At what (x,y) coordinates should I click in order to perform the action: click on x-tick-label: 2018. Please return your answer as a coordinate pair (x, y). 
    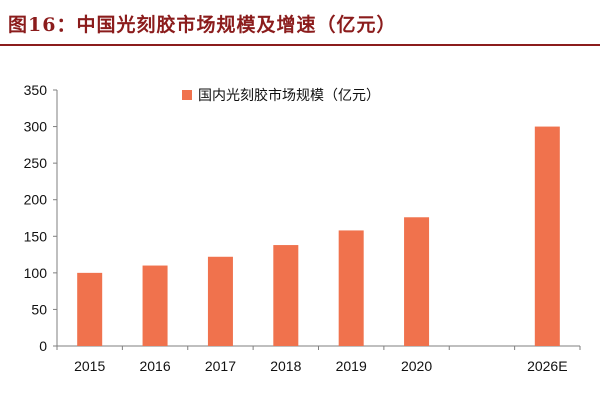
    Looking at the image, I should click on (285, 366).